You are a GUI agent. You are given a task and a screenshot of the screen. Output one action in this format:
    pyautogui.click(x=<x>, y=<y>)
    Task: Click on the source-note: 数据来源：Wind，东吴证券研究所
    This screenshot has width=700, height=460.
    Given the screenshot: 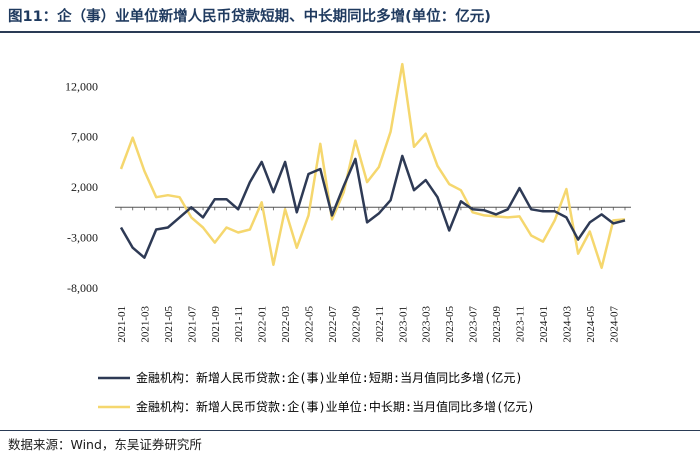 What is the action you would take?
    pyautogui.click(x=105, y=444)
    